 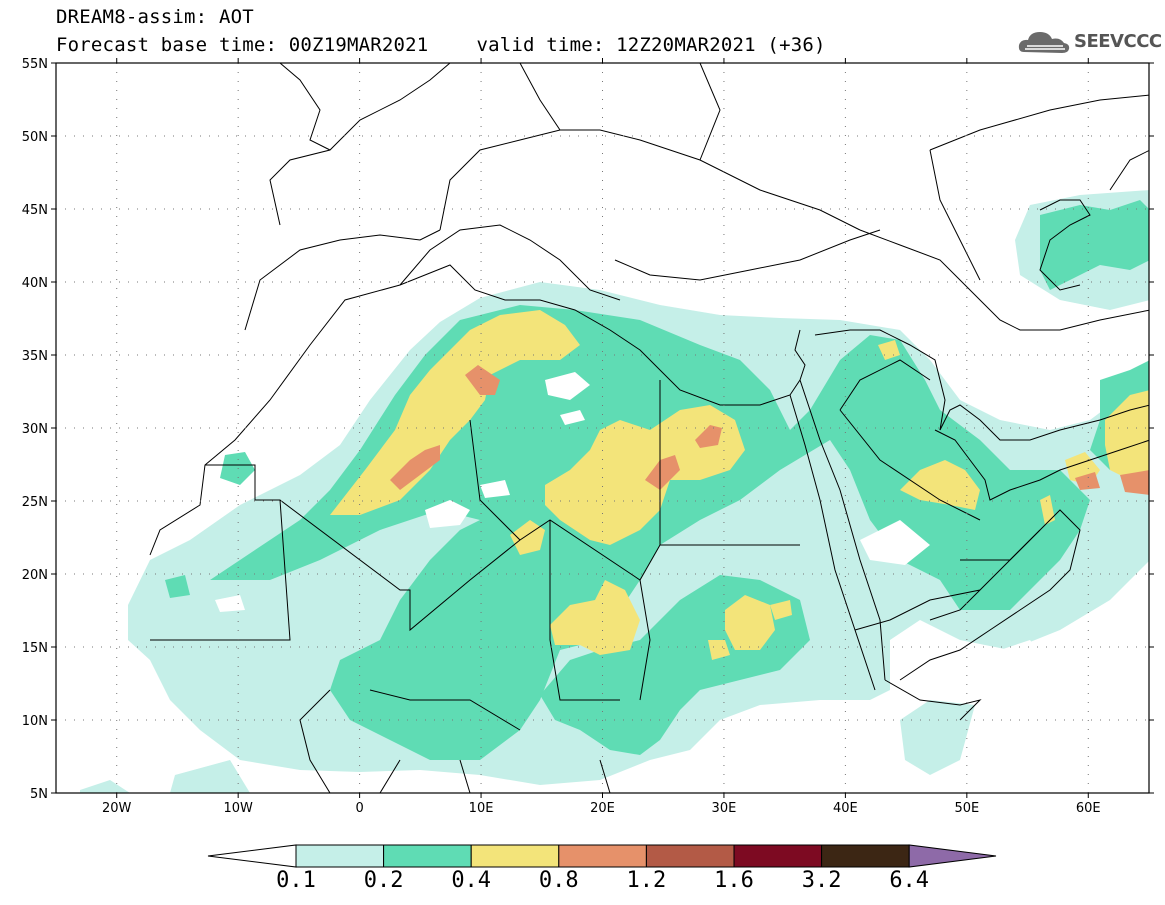 What do you see at coordinates (769, 430) in the screenshot?
I see `aot-band-0.8-1.2` at bounding box center [769, 430].